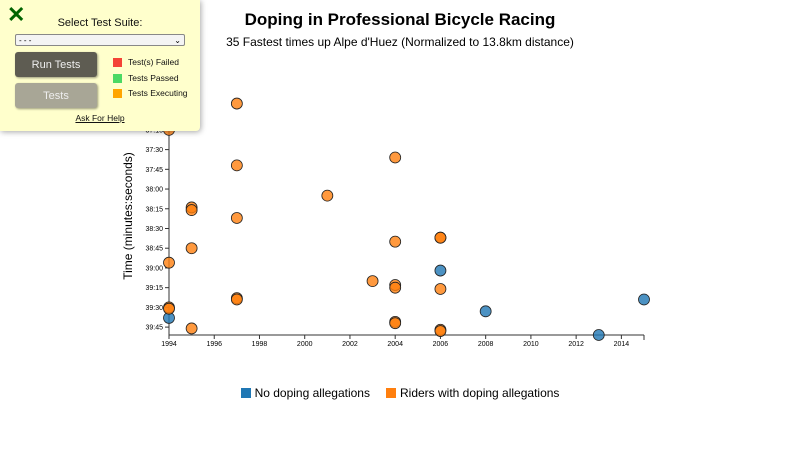  What do you see at coordinates (154, 150) in the screenshot?
I see `y-tick-label: 37:30` at bounding box center [154, 150].